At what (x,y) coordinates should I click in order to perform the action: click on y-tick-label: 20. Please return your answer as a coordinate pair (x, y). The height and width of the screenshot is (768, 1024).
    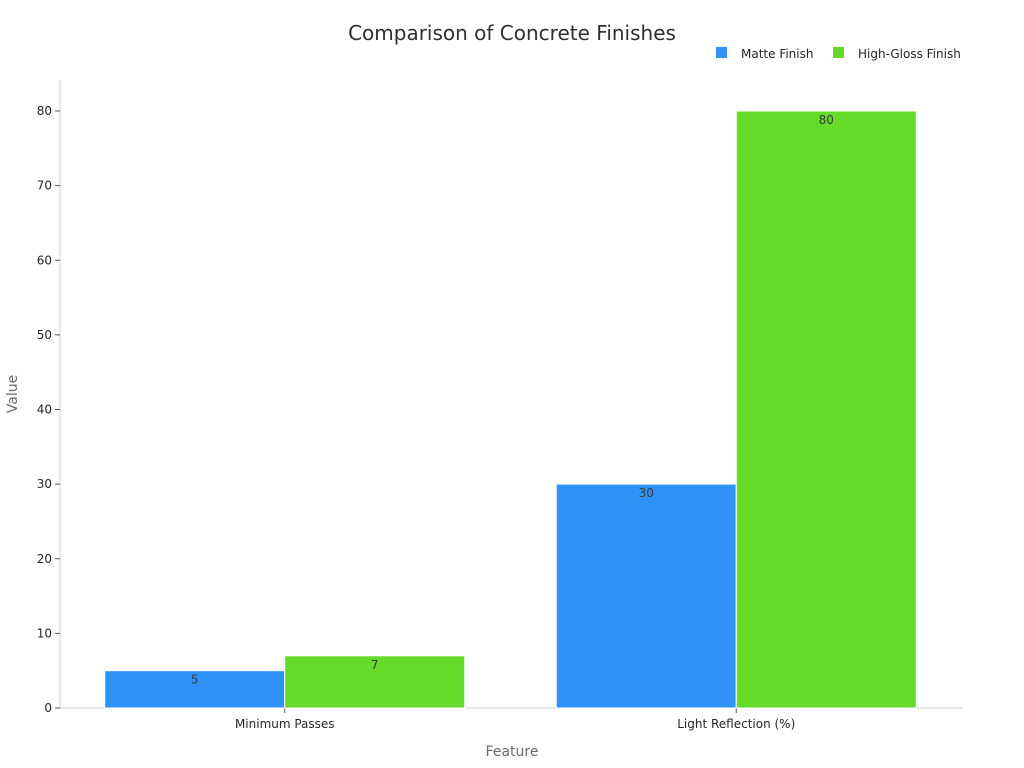
    Looking at the image, I should click on (44, 559).